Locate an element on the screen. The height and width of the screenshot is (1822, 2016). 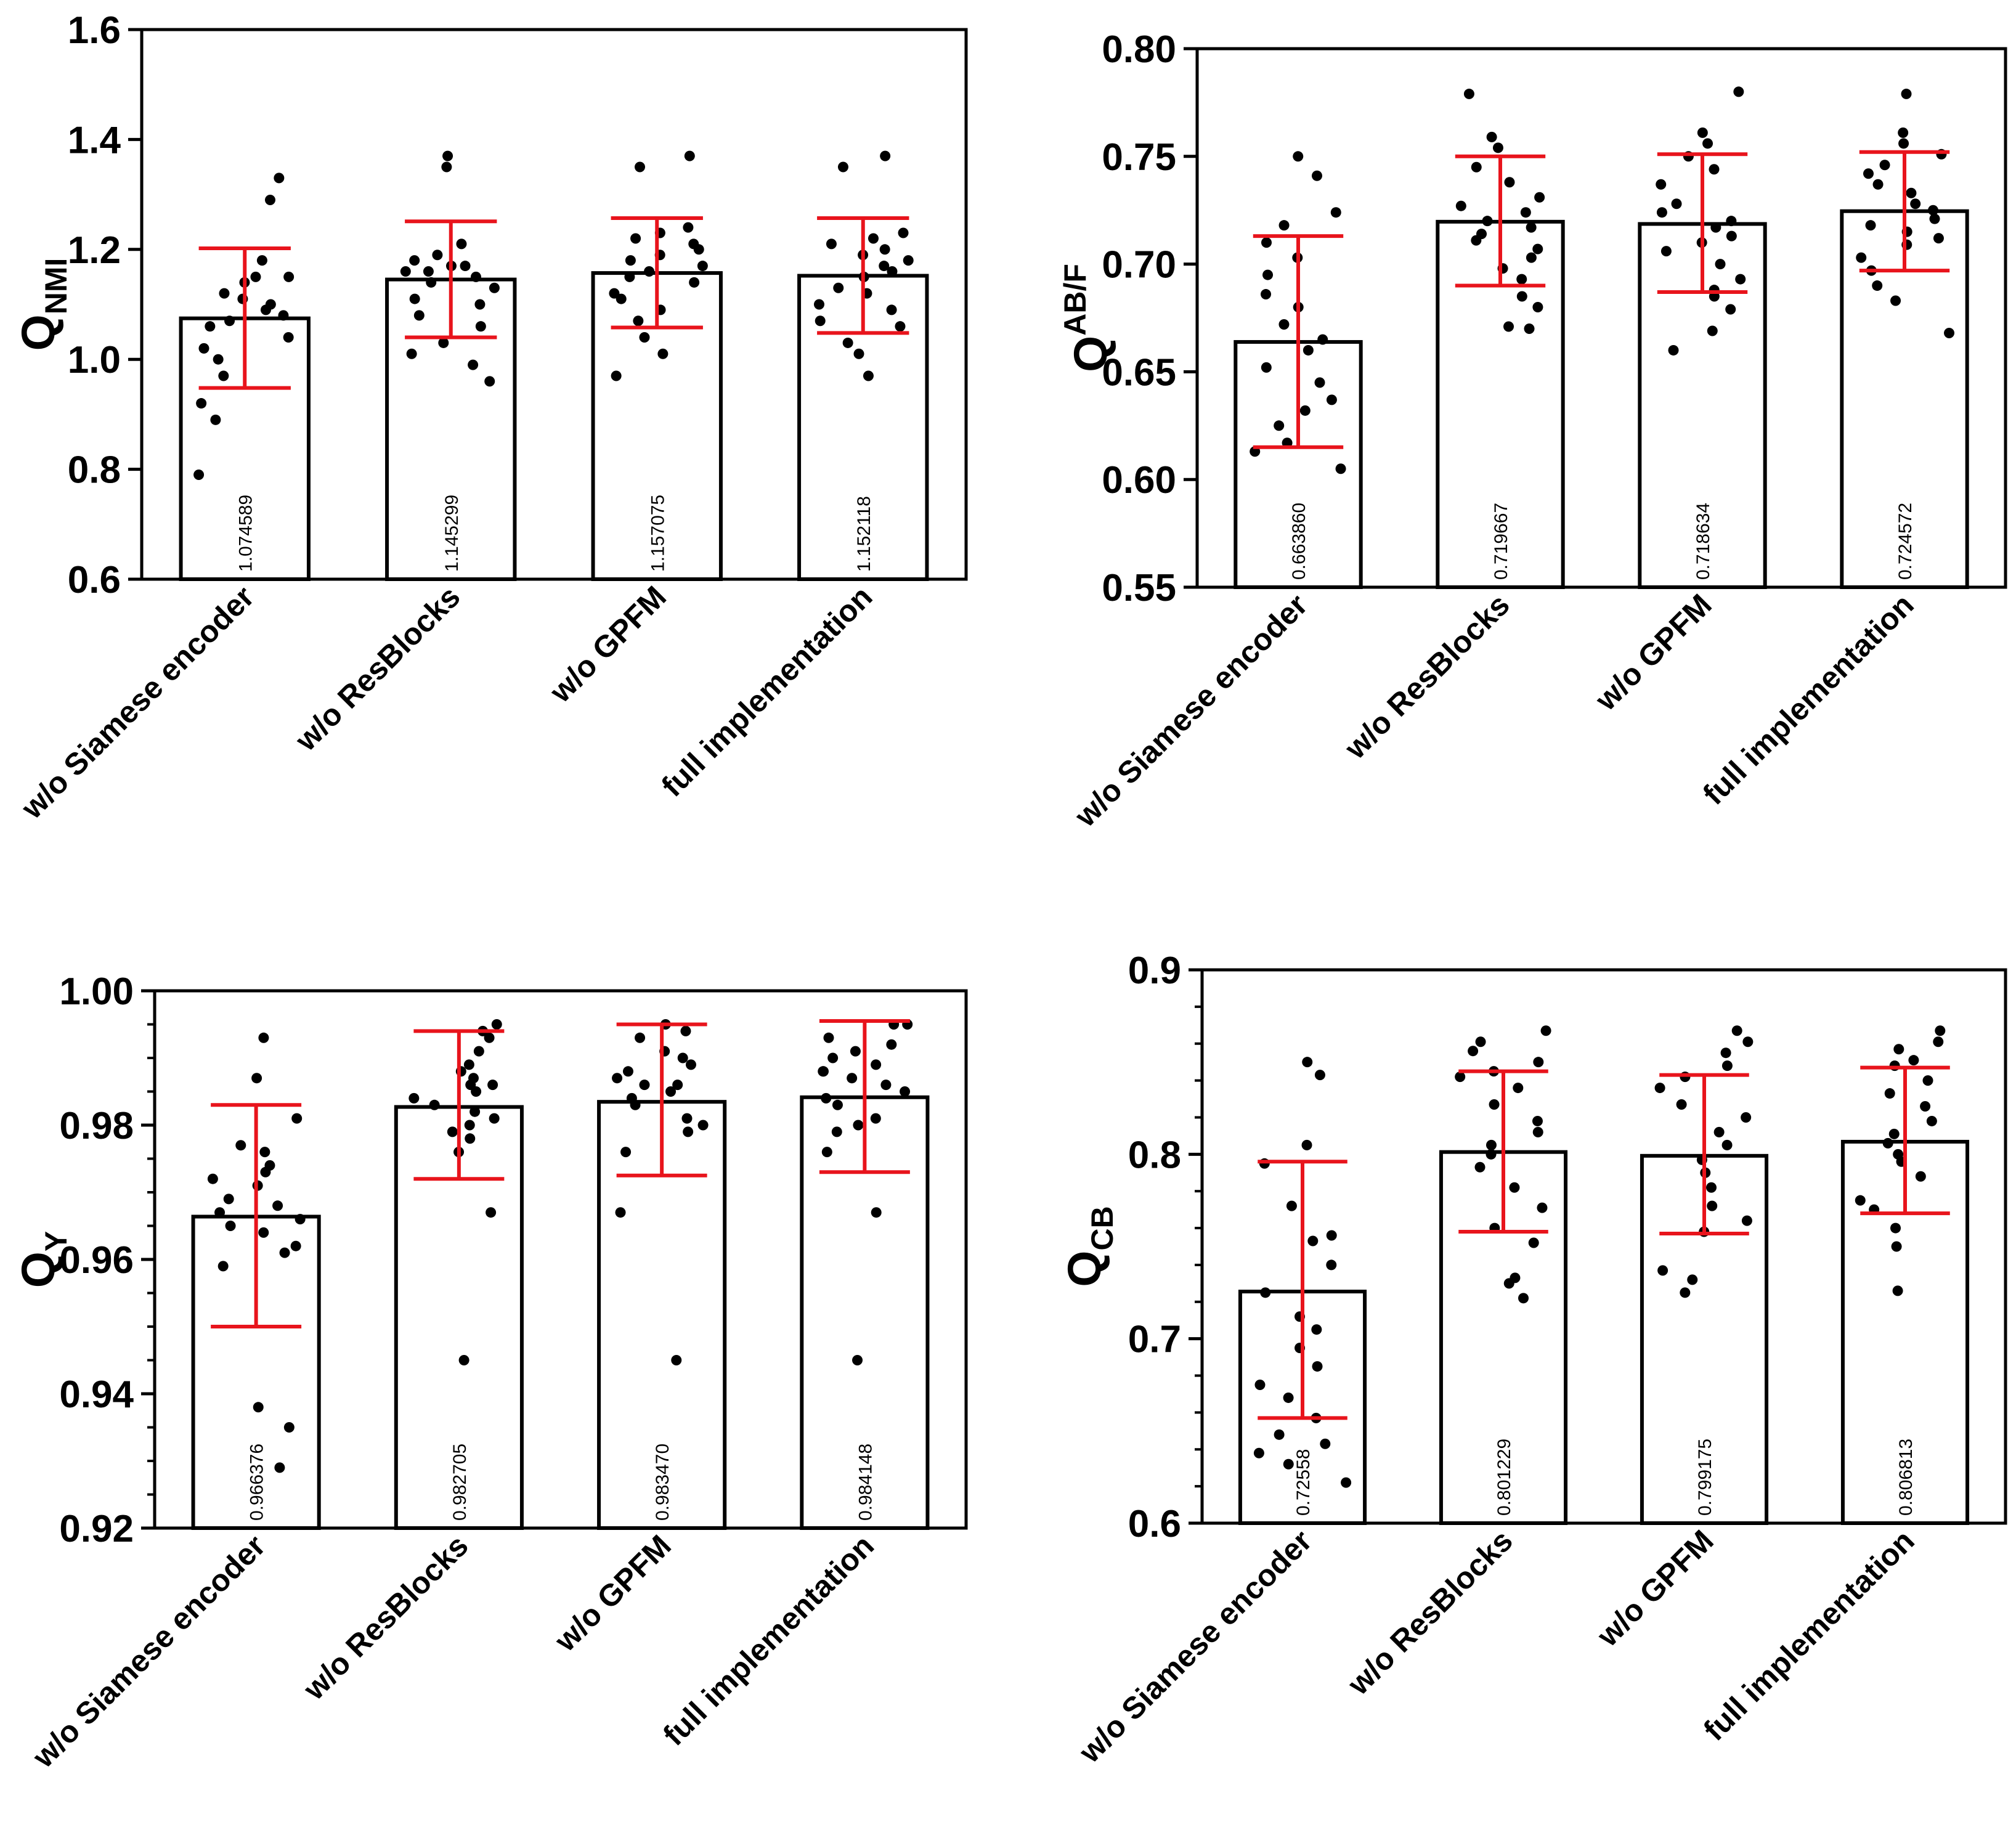
y-tick-label: 0.75 is located at coordinates (1139, 157).